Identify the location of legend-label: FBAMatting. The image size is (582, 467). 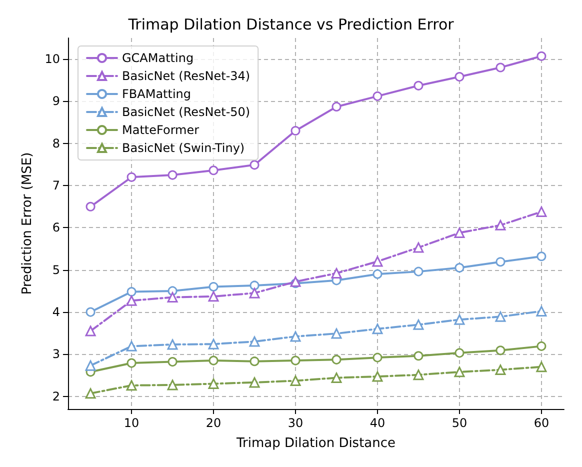
(157, 94).